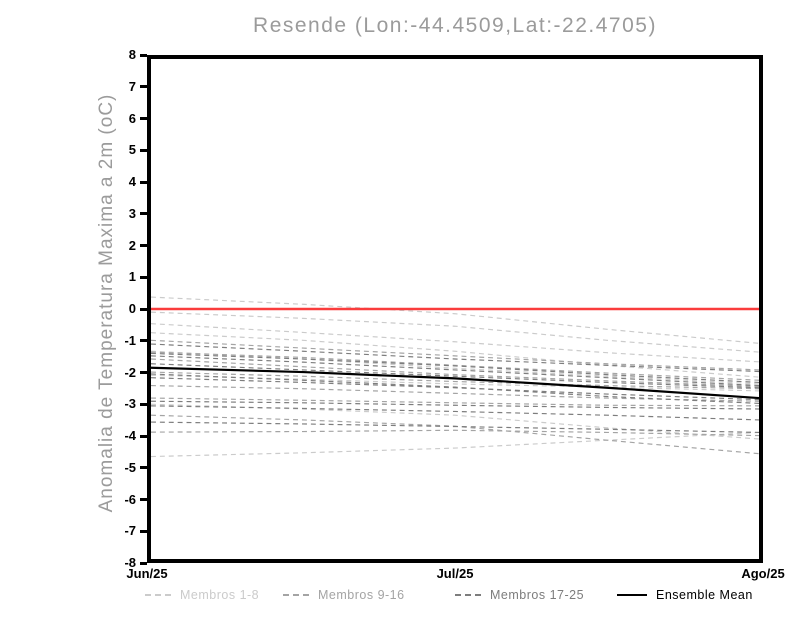 This screenshot has width=800, height=618. I want to click on legend-label: Membros 17-25, so click(537, 595).